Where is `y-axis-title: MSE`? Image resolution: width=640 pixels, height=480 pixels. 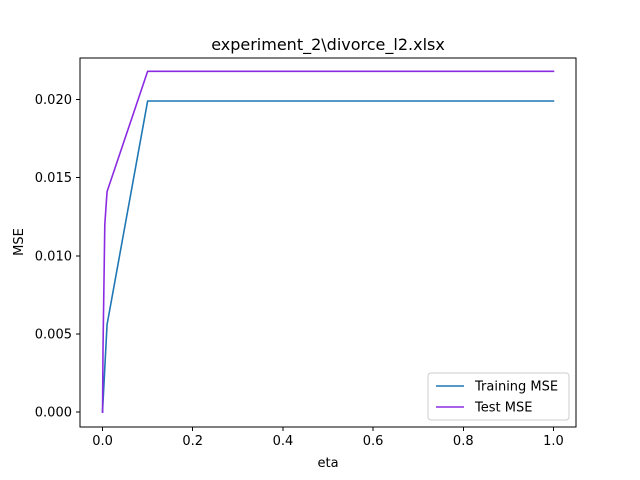 y-axis-title: MSE is located at coordinates (19, 242).